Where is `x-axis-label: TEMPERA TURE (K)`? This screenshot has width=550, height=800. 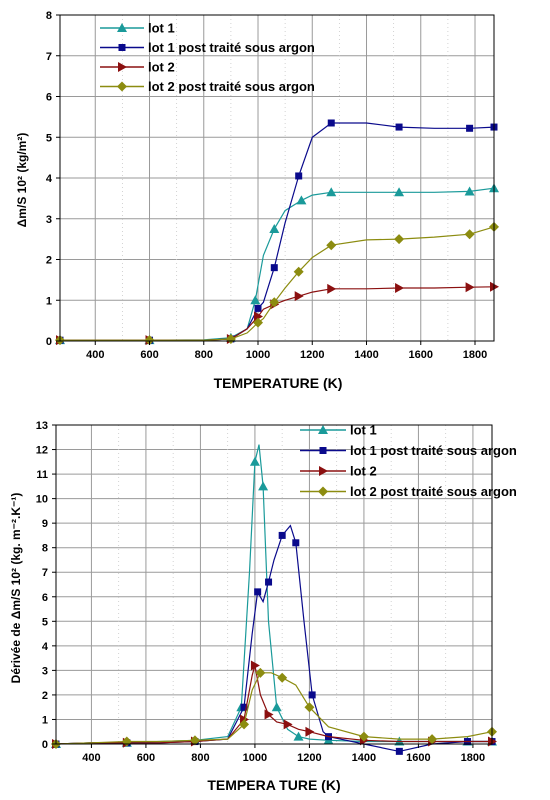 x-axis-label: TEMPERA TURE (K) is located at coordinates (273, 785).